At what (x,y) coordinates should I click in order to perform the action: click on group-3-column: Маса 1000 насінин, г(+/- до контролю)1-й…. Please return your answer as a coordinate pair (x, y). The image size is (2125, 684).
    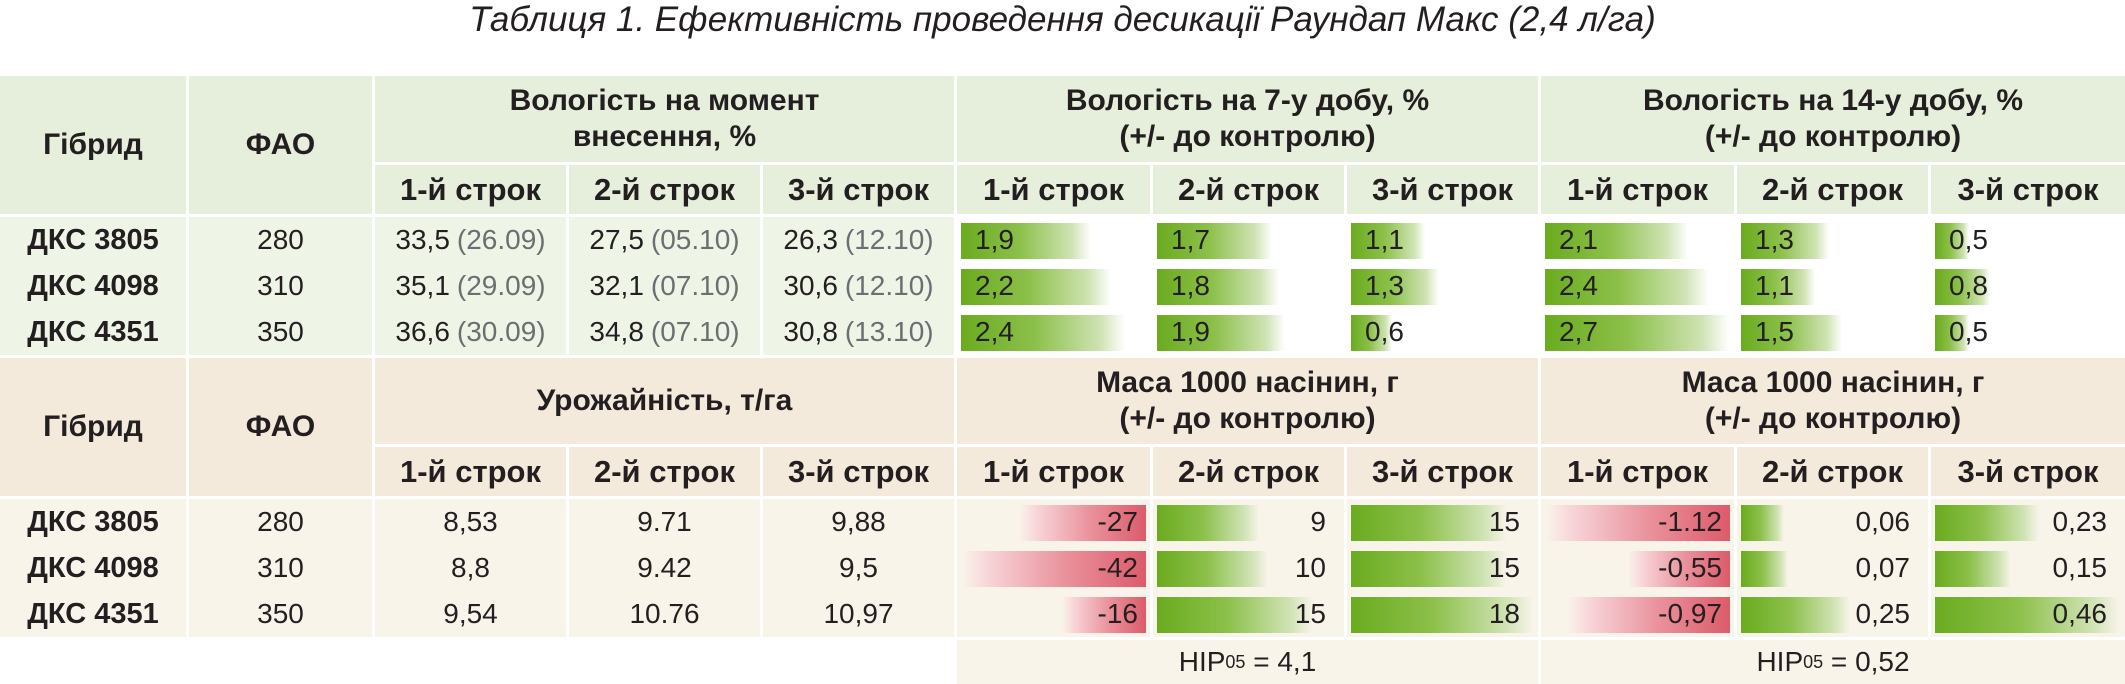
    Looking at the image, I should click on (1831, 427).